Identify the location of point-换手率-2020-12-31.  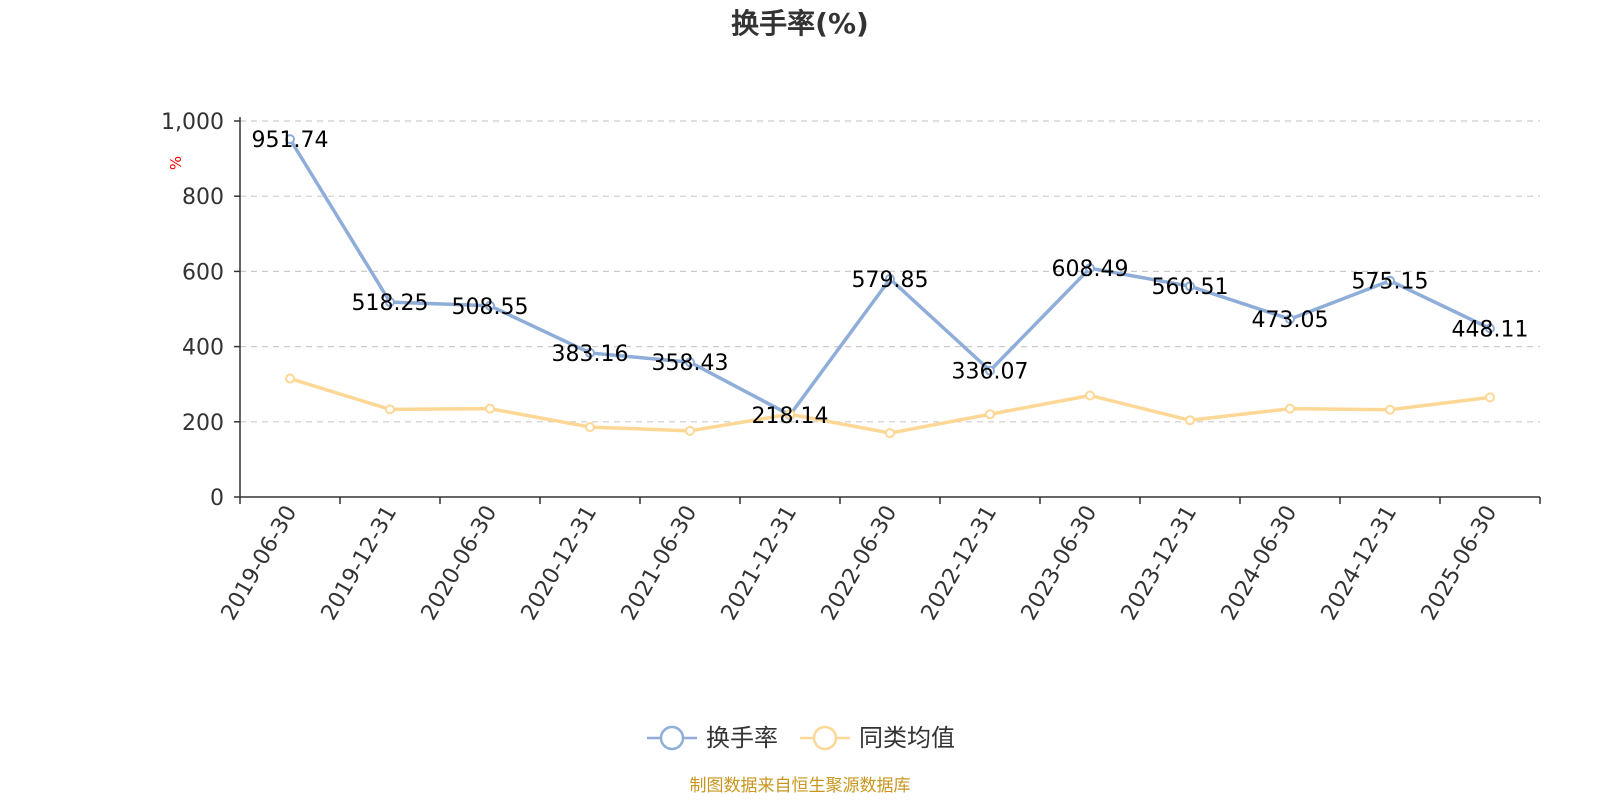
(590, 352).